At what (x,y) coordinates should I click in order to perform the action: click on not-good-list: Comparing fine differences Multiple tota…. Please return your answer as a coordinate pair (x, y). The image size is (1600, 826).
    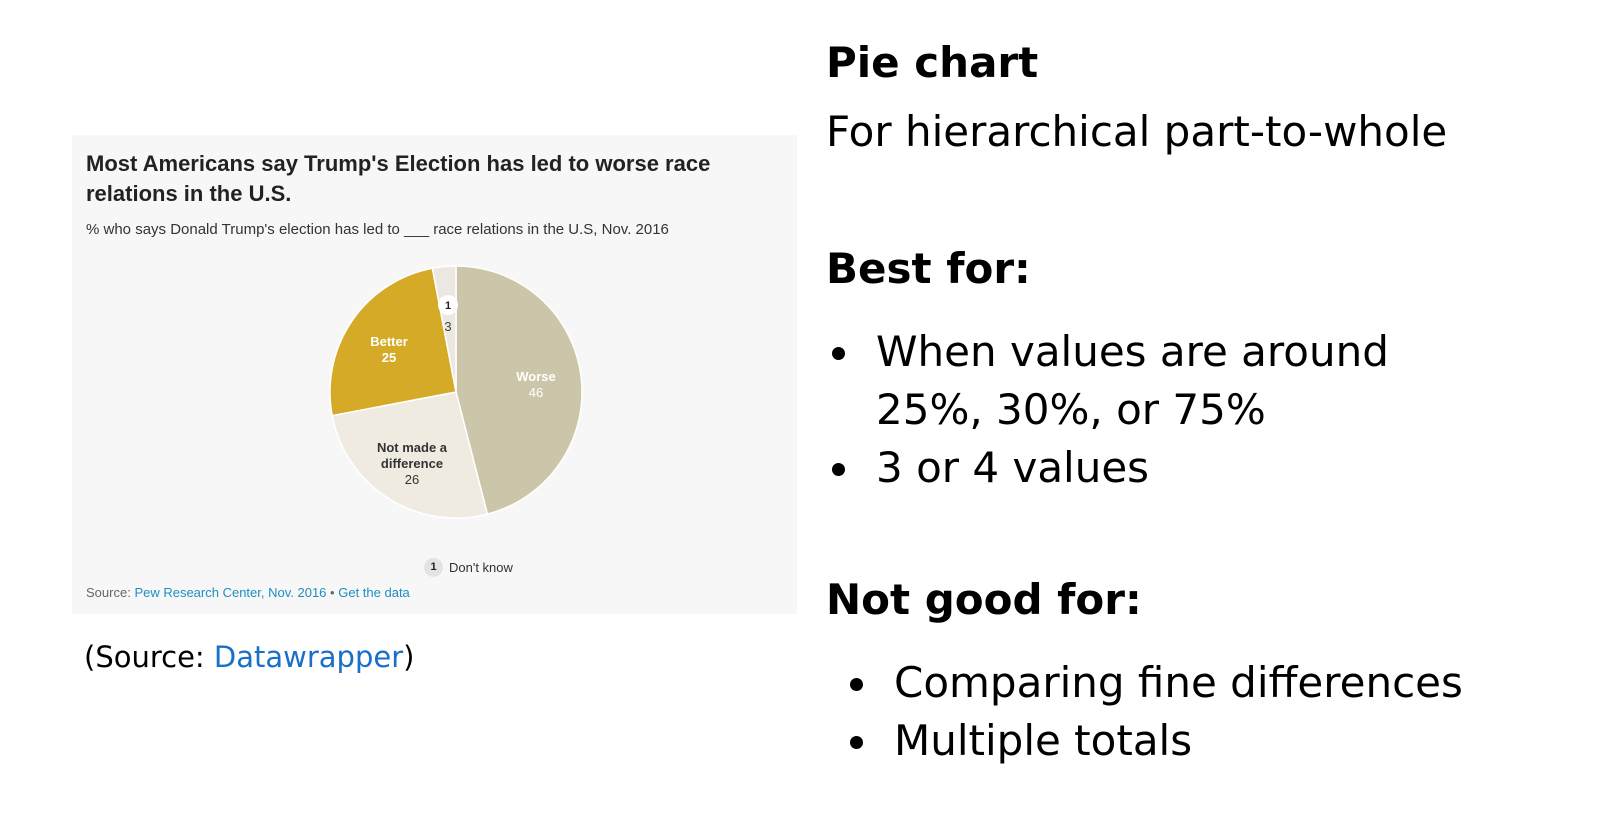
    Looking at the image, I should click on (1206, 712).